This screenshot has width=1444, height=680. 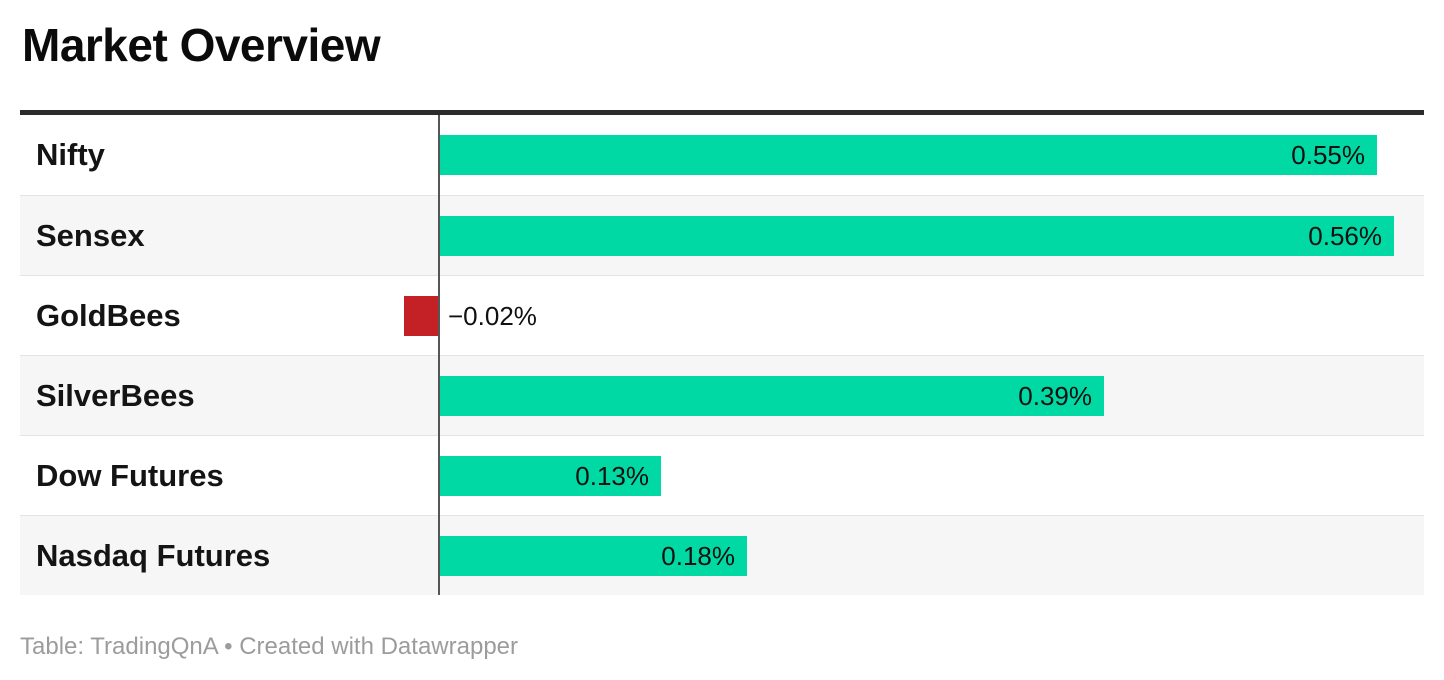 I want to click on category-label: SilverBees, so click(x=115, y=395).